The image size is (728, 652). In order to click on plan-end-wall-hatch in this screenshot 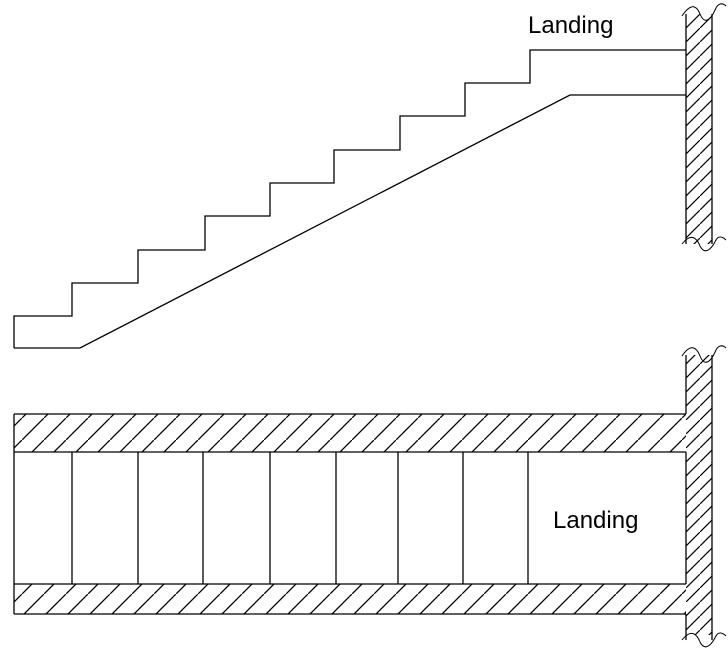, I will do `click(699, 495)`.